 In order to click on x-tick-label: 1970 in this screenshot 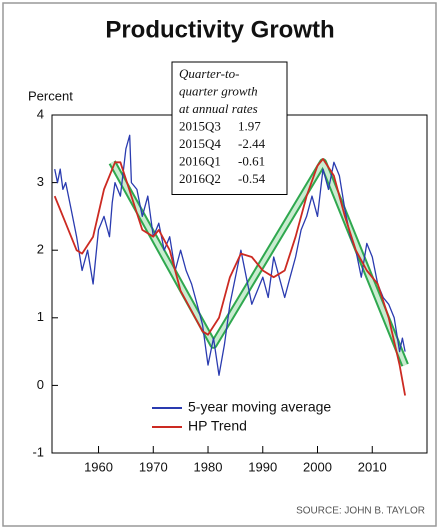, I will do `click(153, 466)`.